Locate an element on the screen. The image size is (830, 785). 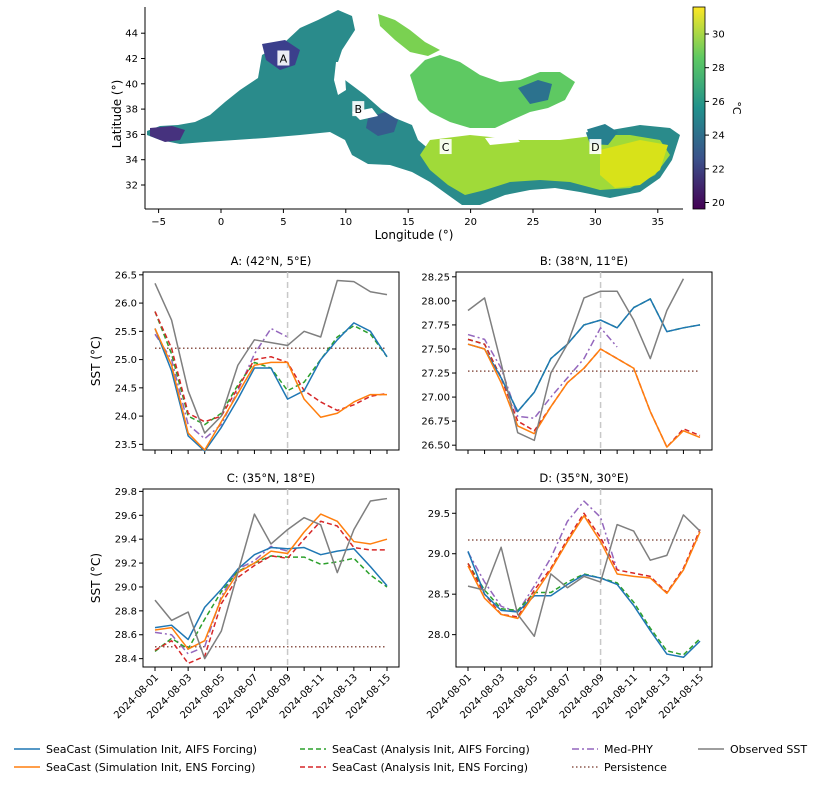
y-tick-label: 23.5 is located at coordinates (126, 445).